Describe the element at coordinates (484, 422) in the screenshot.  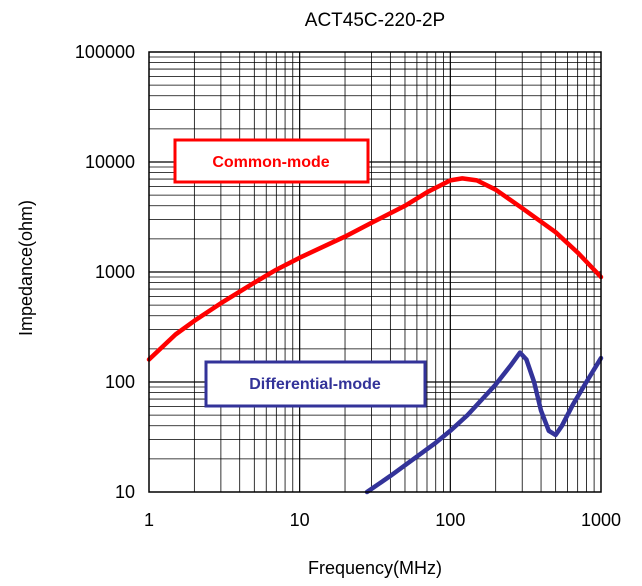
I see `differential-mode-line` at that location.